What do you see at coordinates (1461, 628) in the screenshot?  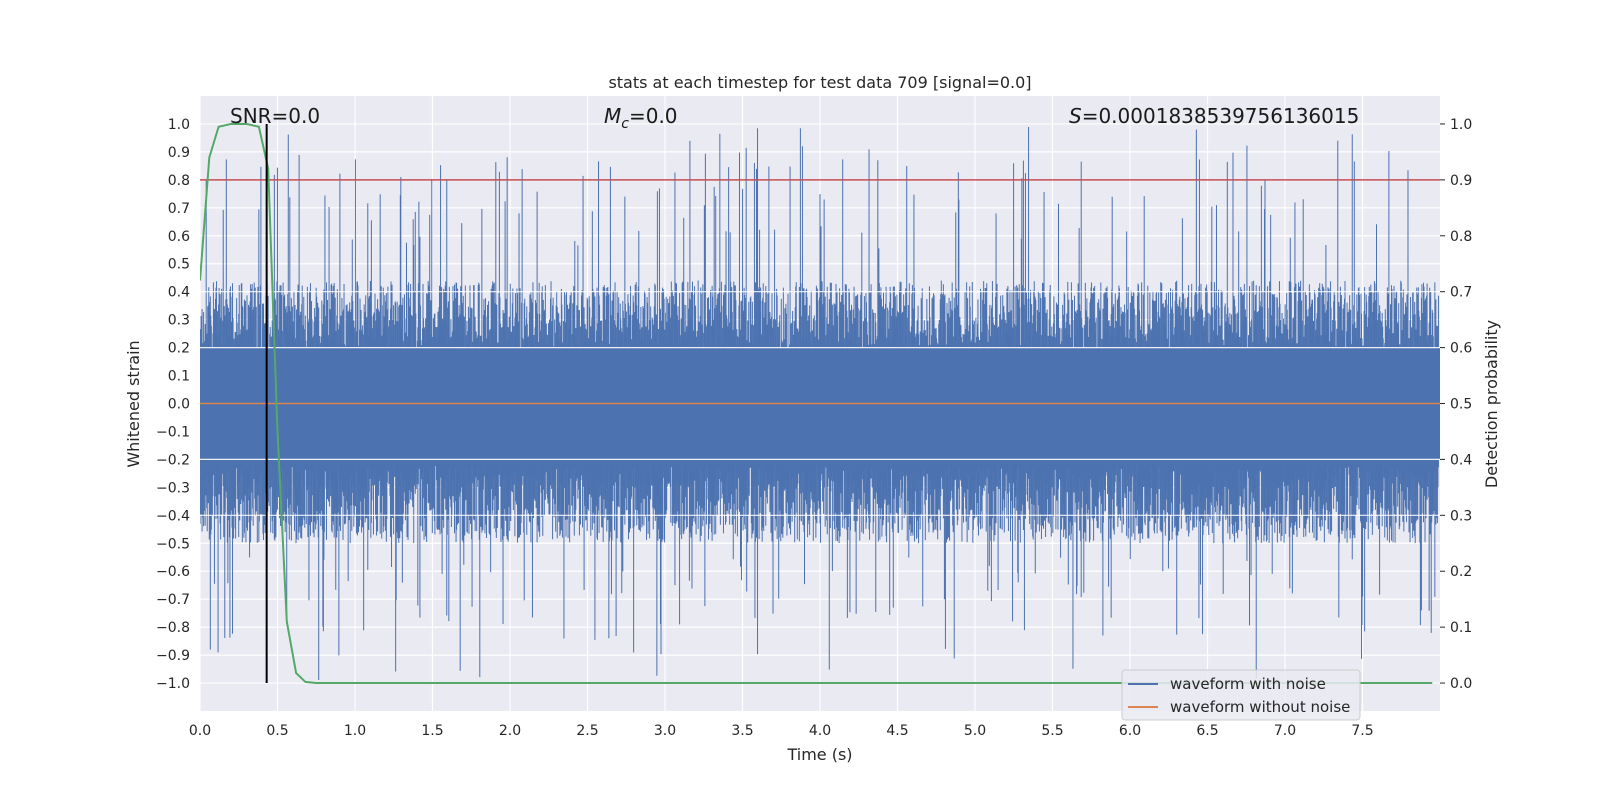 I see `y2-tick-label: 0.1` at bounding box center [1461, 628].